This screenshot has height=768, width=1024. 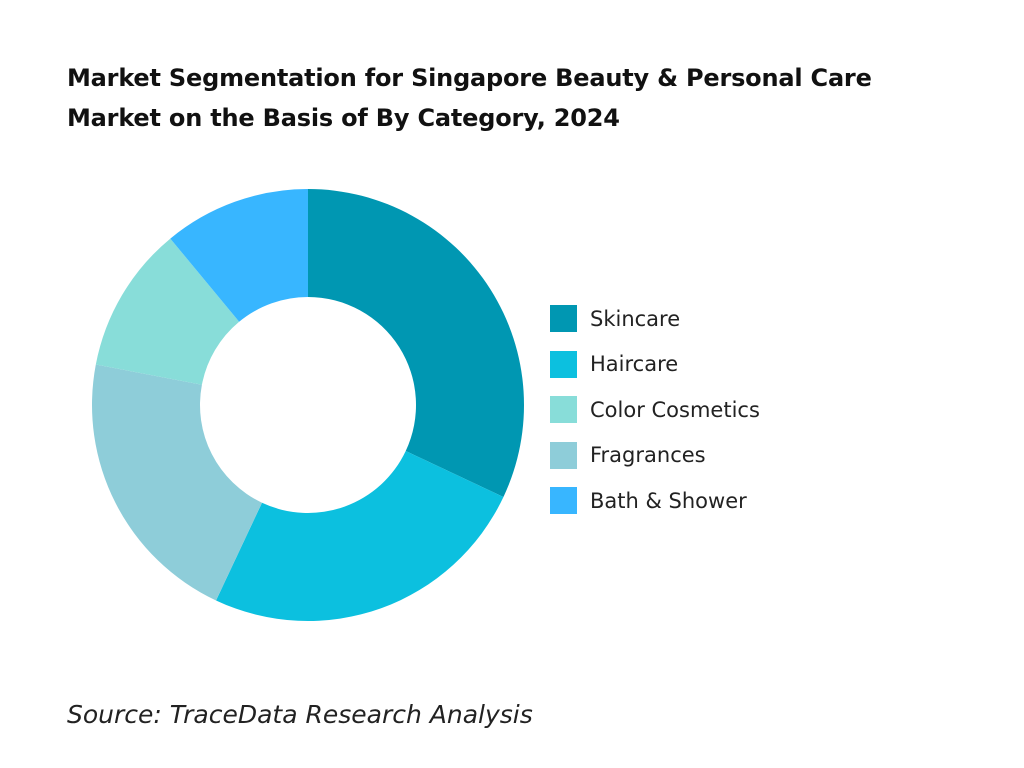 What do you see at coordinates (563, 364) in the screenshot?
I see `legend-swatch-haircare` at bounding box center [563, 364].